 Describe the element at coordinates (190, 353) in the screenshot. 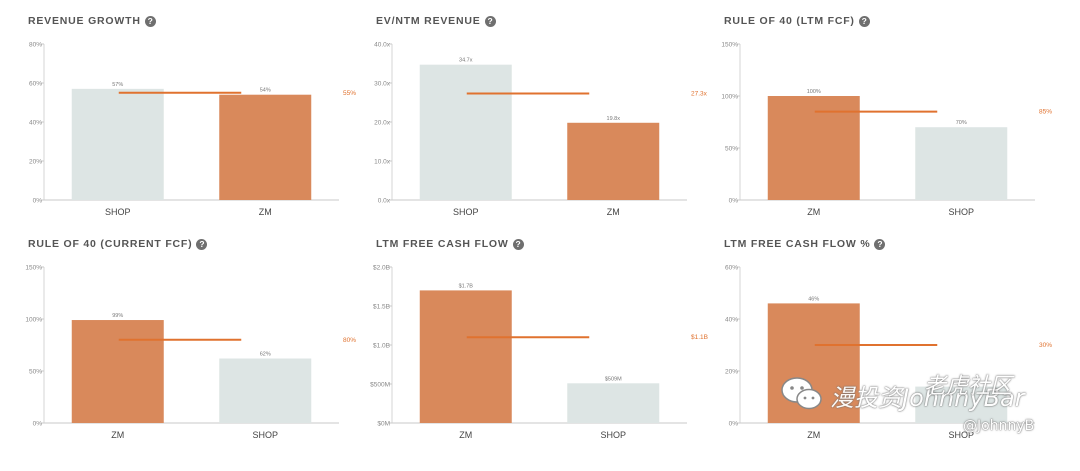

I see `chart-svg: 0% 50% 100% 150% 99% ZM 62% SHOP 80%` at that location.